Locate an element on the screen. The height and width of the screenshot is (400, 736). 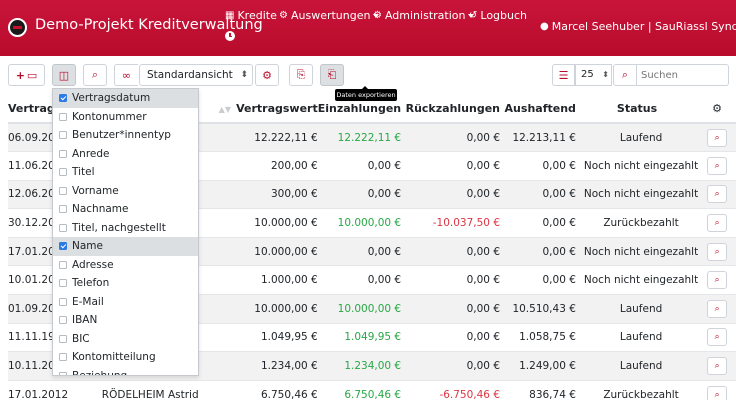
column-toggle-item: Benutzer*innentyp is located at coordinates (125, 135).